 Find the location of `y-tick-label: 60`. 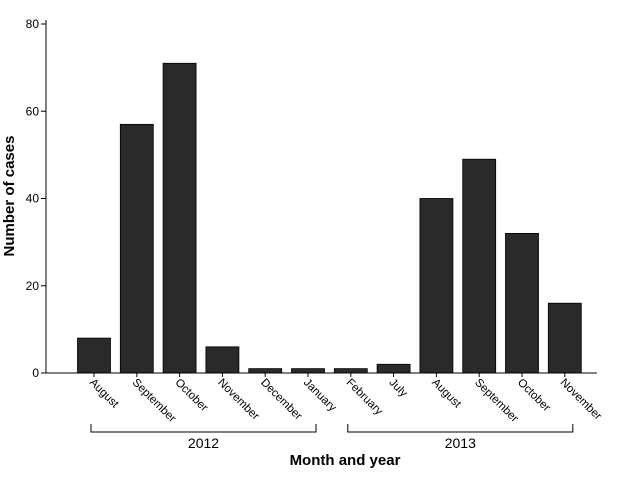

y-tick-label: 60 is located at coordinates (33, 111).